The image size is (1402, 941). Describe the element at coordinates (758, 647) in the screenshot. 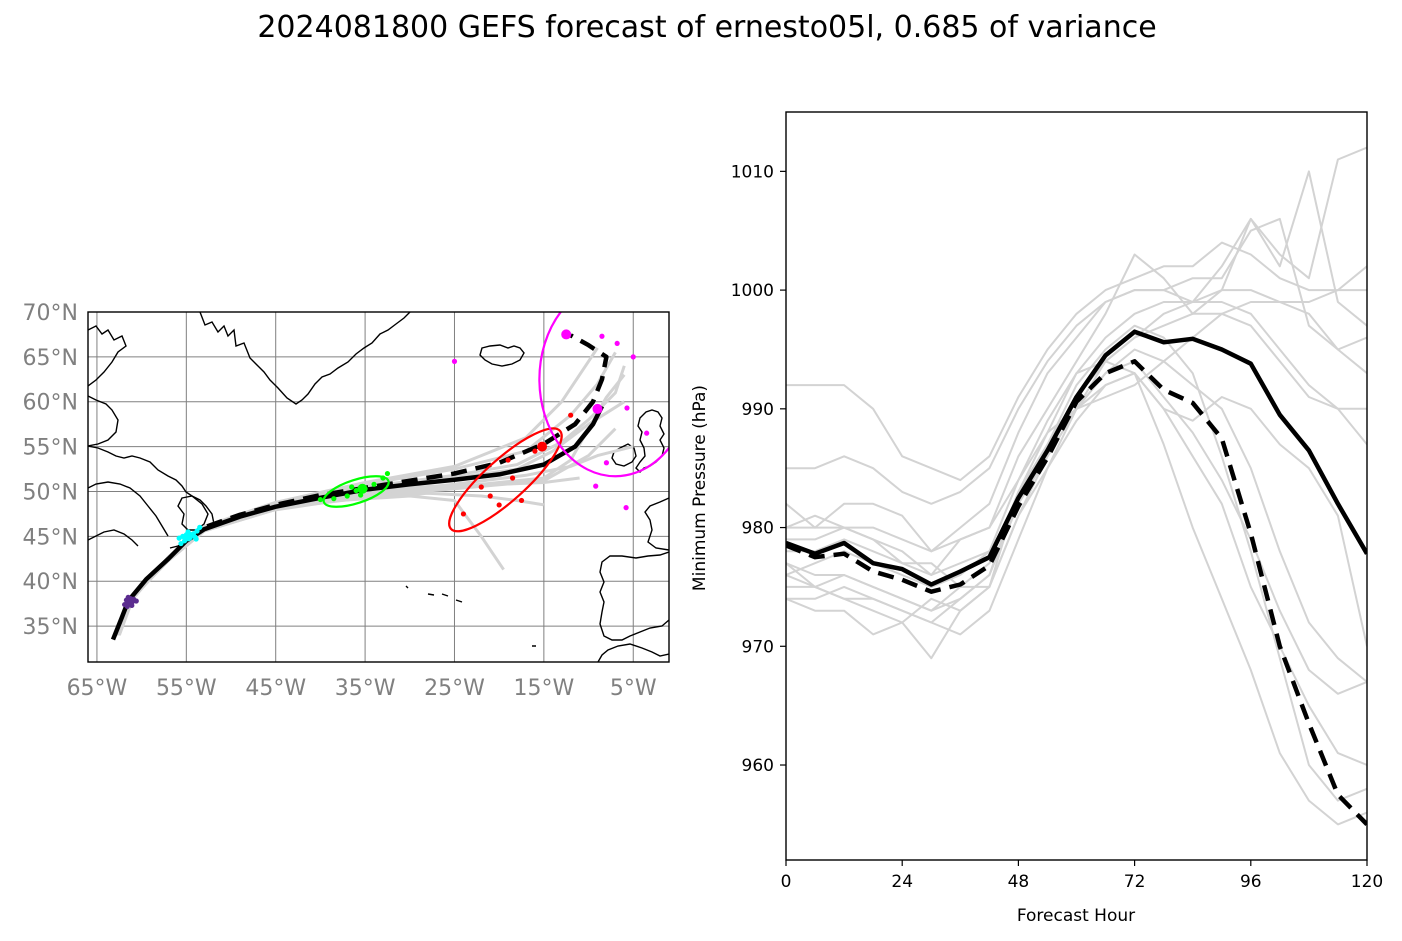

I see `pressure-y-tick-label-1: 970` at that location.